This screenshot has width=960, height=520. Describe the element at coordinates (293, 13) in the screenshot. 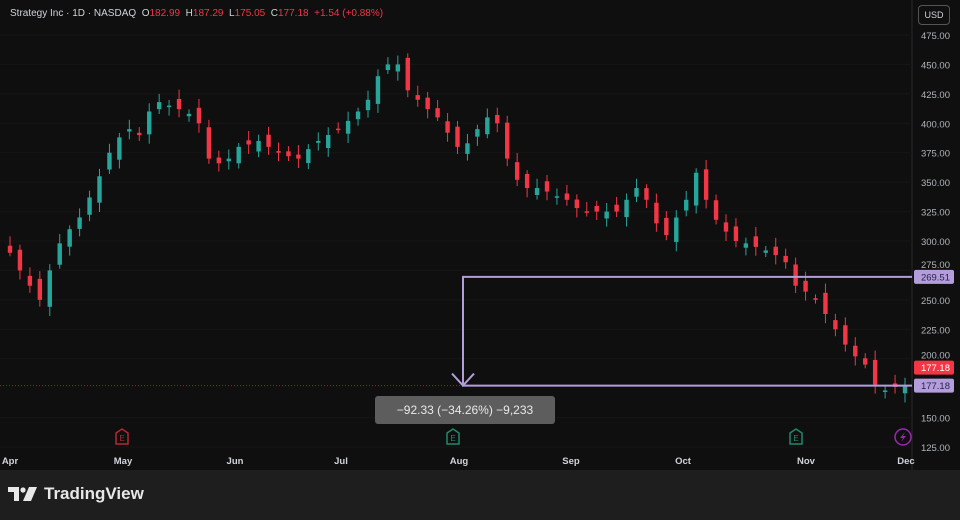

I see `close-value: 177.18` at that location.